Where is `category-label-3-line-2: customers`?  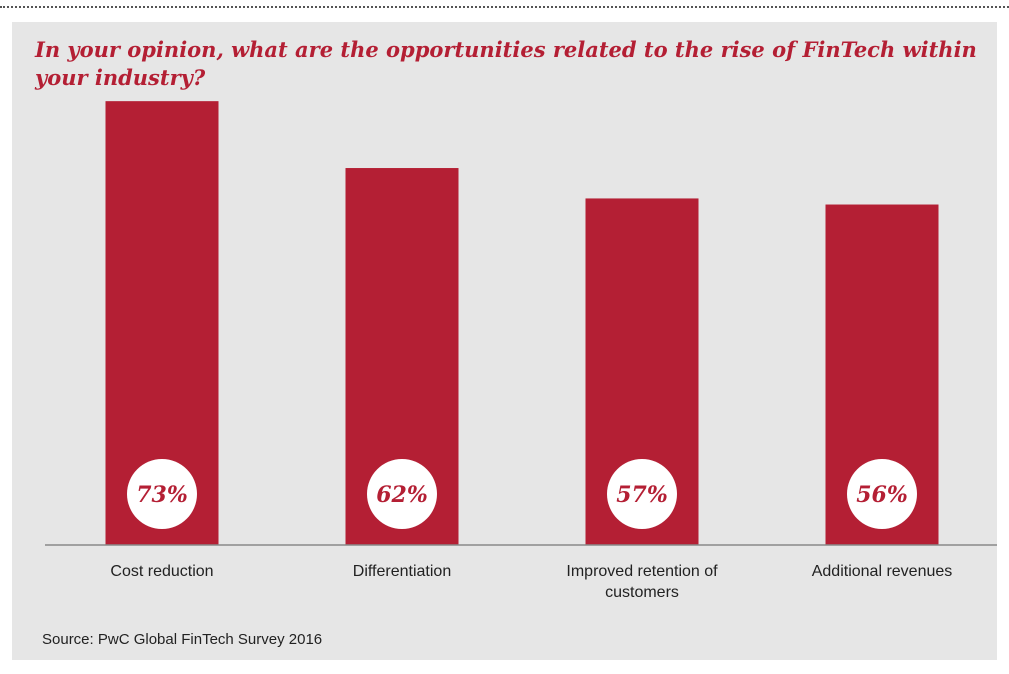 category-label-3-line-2: customers is located at coordinates (642, 592).